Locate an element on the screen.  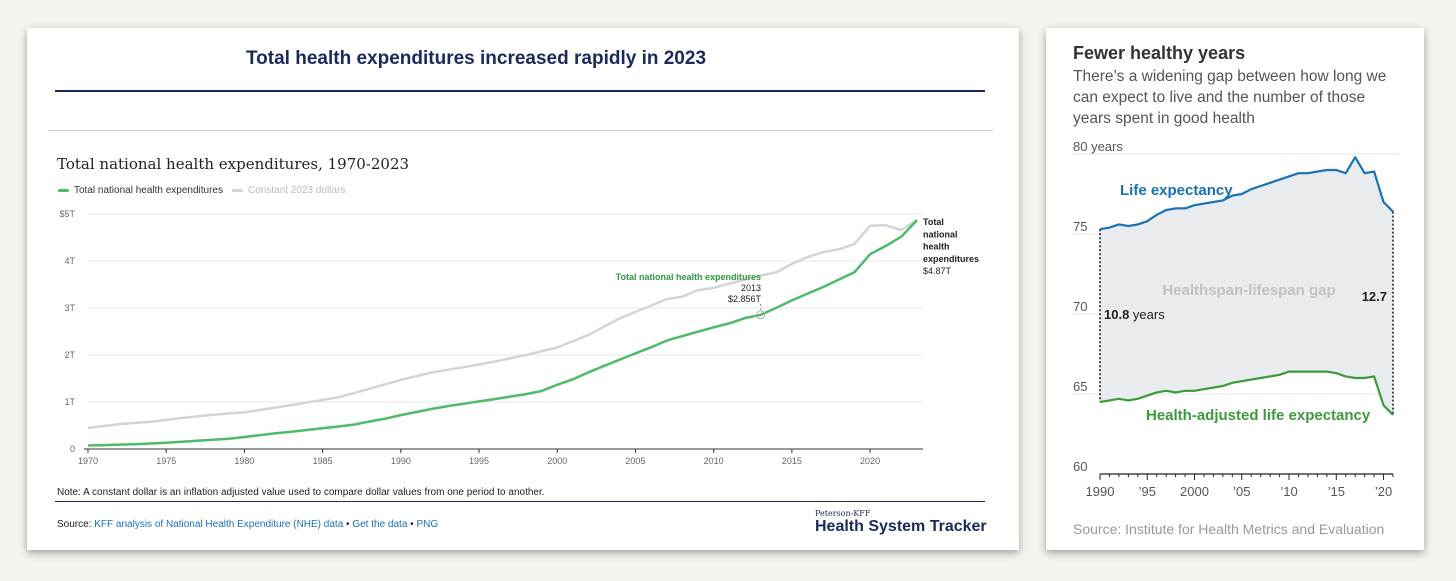
legend-item-nominal: Total national health expenditures is located at coordinates (140, 190).